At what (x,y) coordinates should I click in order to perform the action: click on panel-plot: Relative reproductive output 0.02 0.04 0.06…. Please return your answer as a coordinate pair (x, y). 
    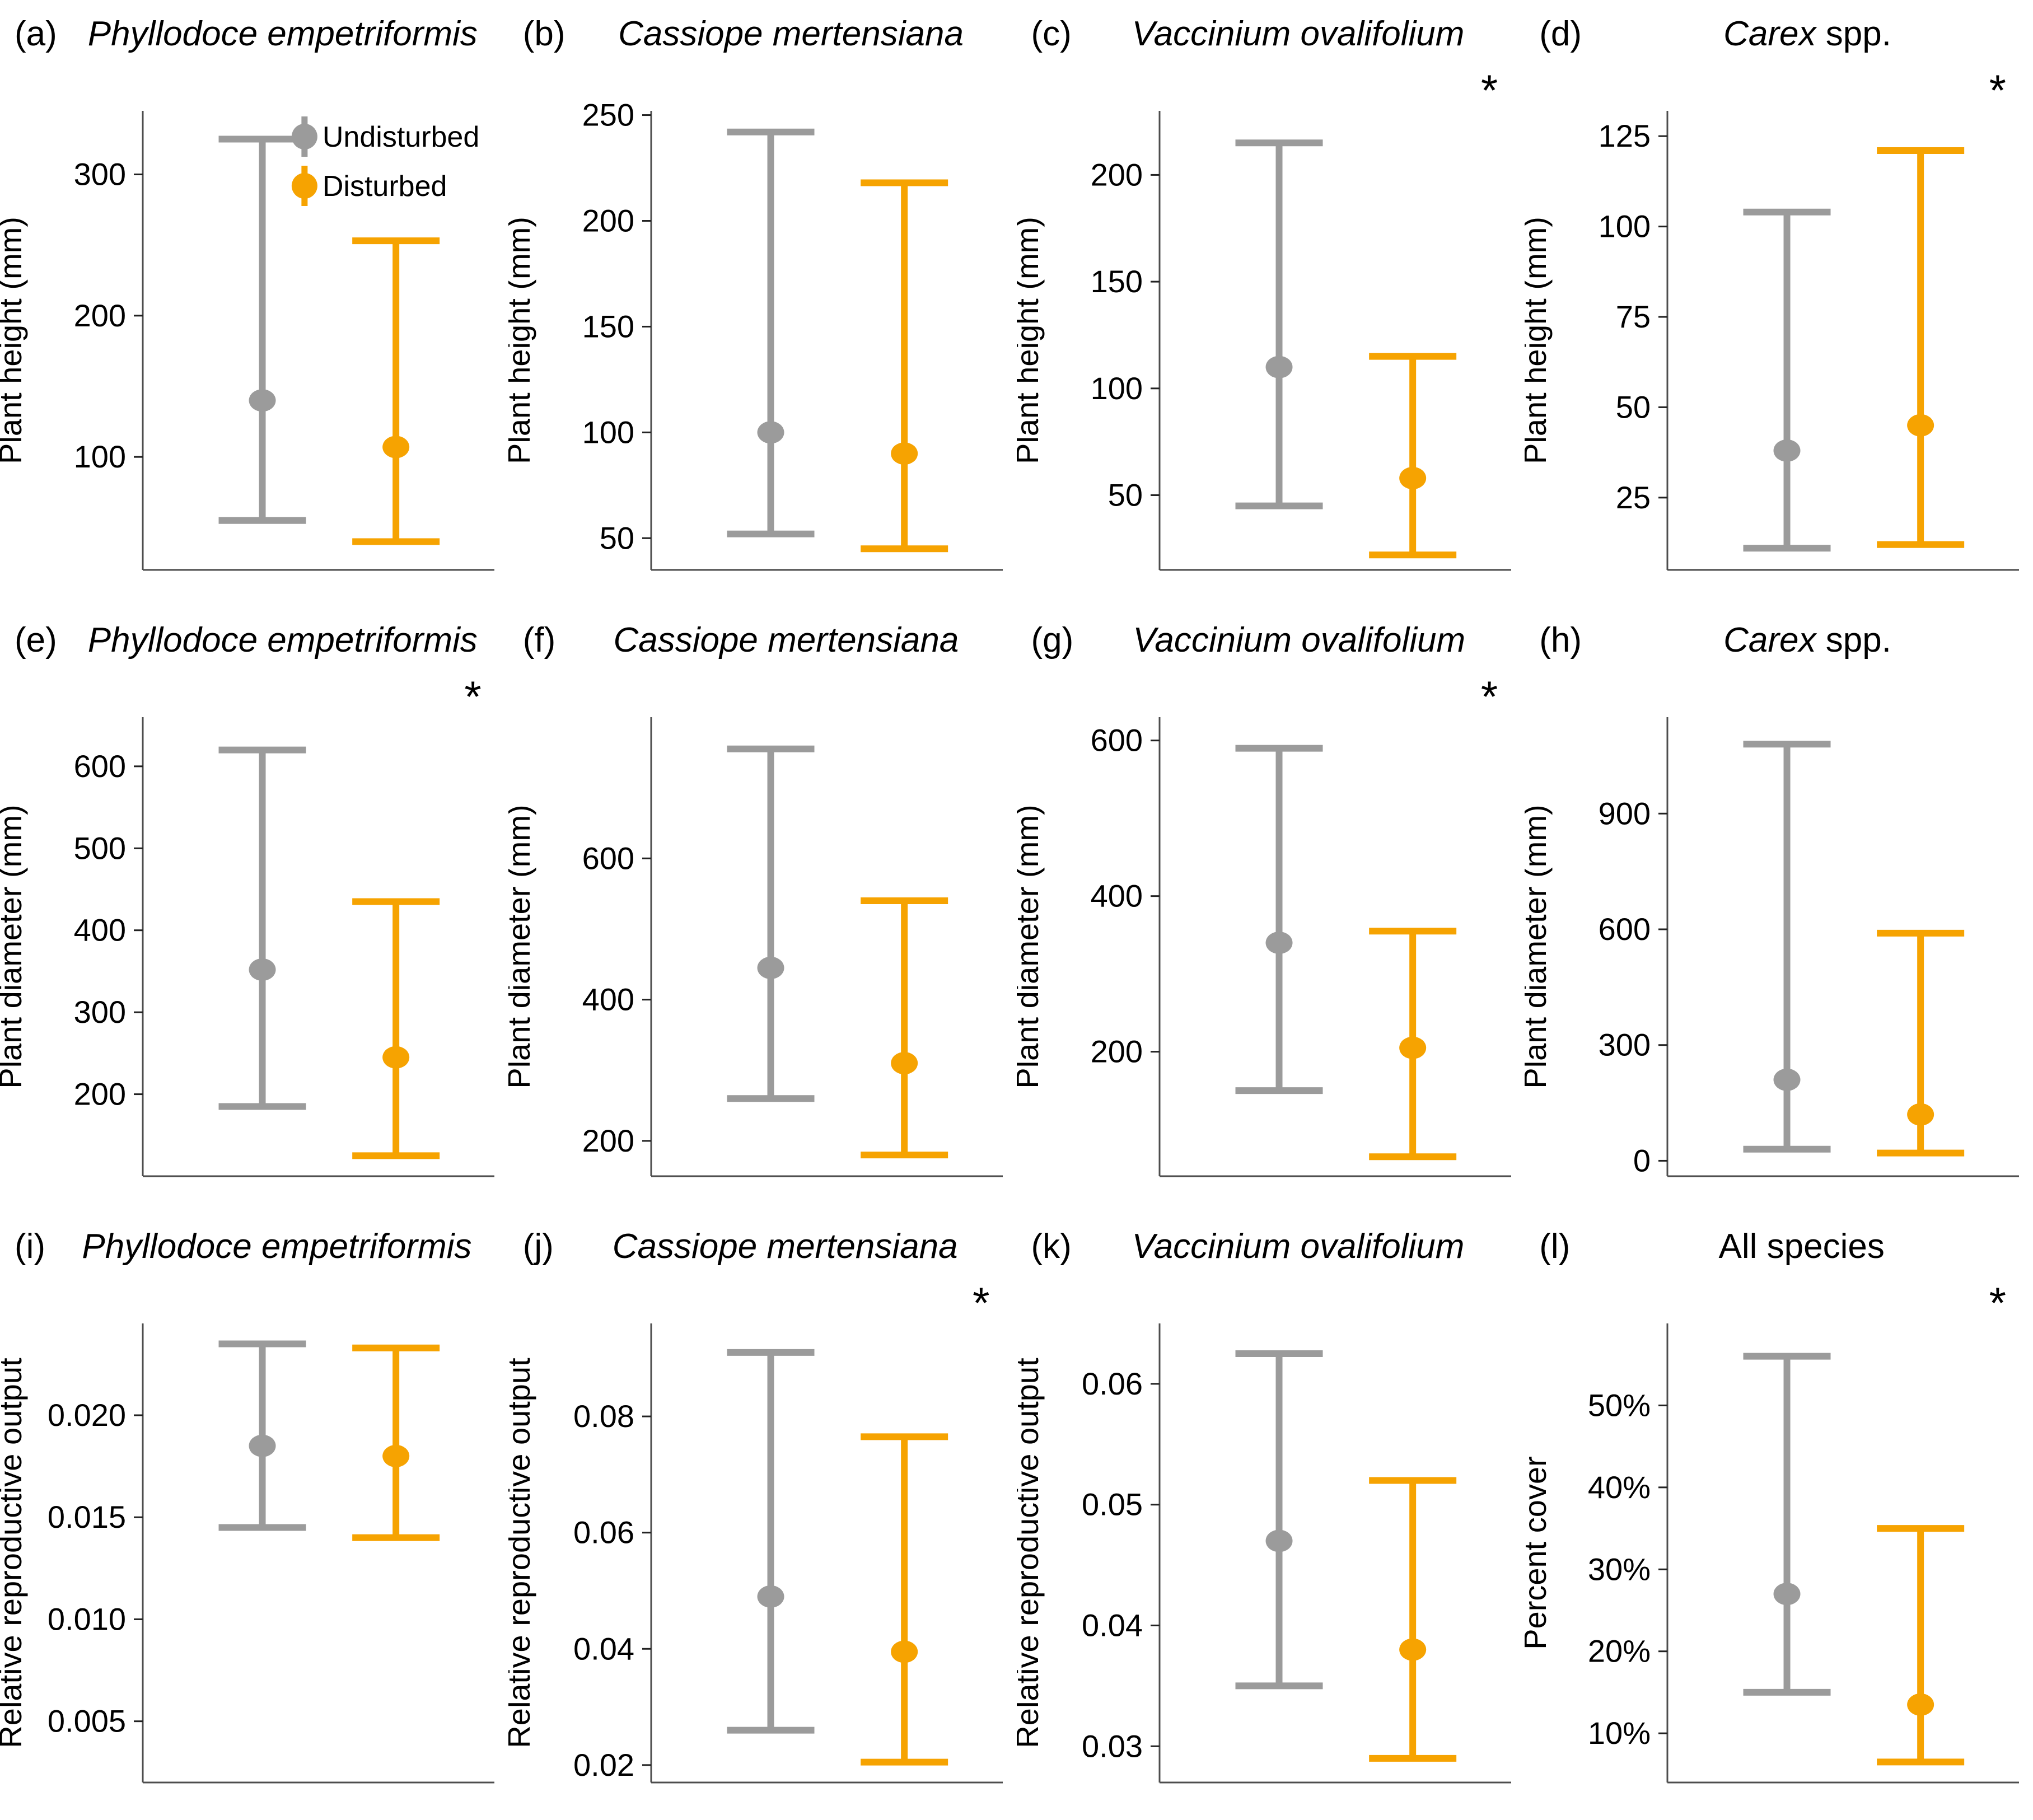
    Looking at the image, I should click on (762, 1565).